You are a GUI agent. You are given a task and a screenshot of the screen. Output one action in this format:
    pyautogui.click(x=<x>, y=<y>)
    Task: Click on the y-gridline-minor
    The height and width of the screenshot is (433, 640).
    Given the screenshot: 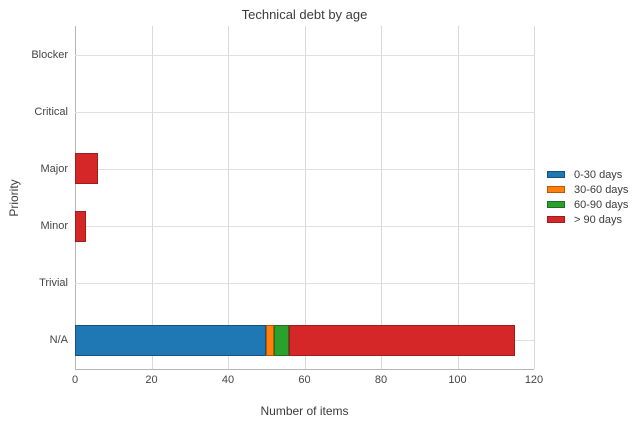 What is the action you would take?
    pyautogui.click(x=304, y=227)
    